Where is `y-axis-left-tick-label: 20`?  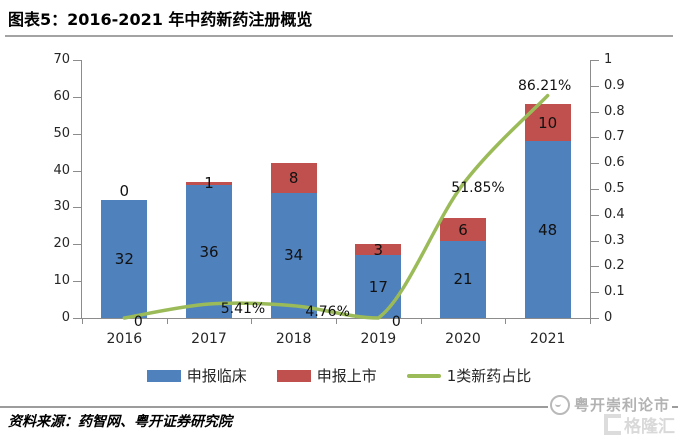 y-axis-left-tick-label: 20 is located at coordinates (61, 244).